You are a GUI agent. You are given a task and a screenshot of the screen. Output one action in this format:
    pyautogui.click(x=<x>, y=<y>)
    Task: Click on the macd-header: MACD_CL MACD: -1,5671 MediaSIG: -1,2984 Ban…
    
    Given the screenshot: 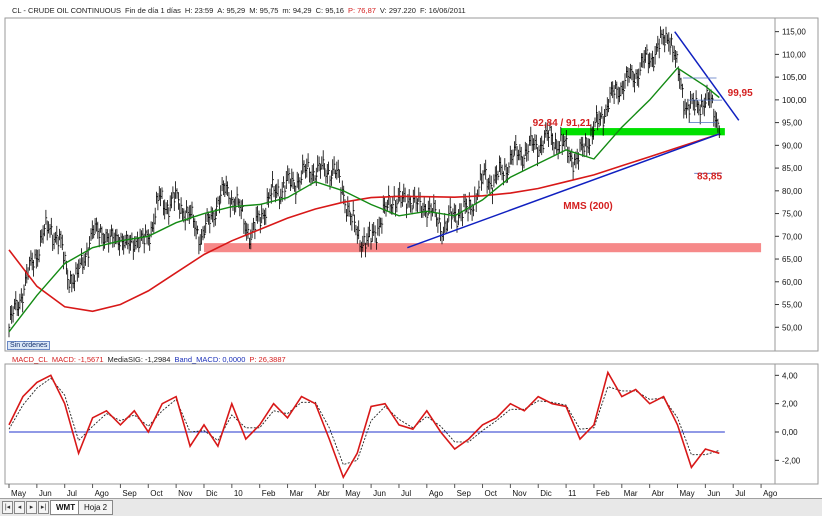 What is the action you would take?
    pyautogui.click(x=151, y=359)
    